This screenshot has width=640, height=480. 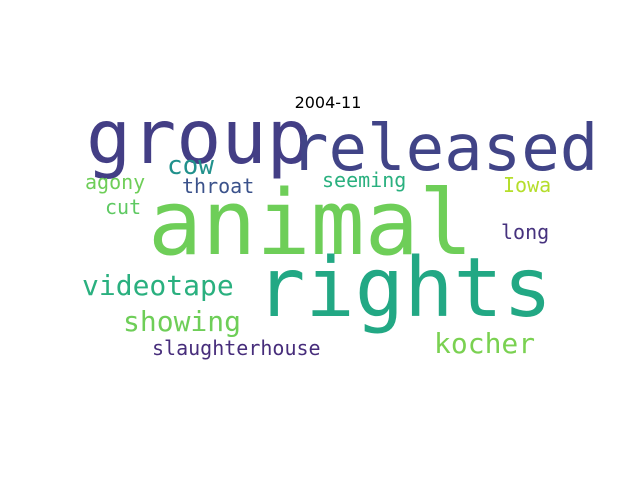 I want to click on word-group: group, so click(x=199, y=137).